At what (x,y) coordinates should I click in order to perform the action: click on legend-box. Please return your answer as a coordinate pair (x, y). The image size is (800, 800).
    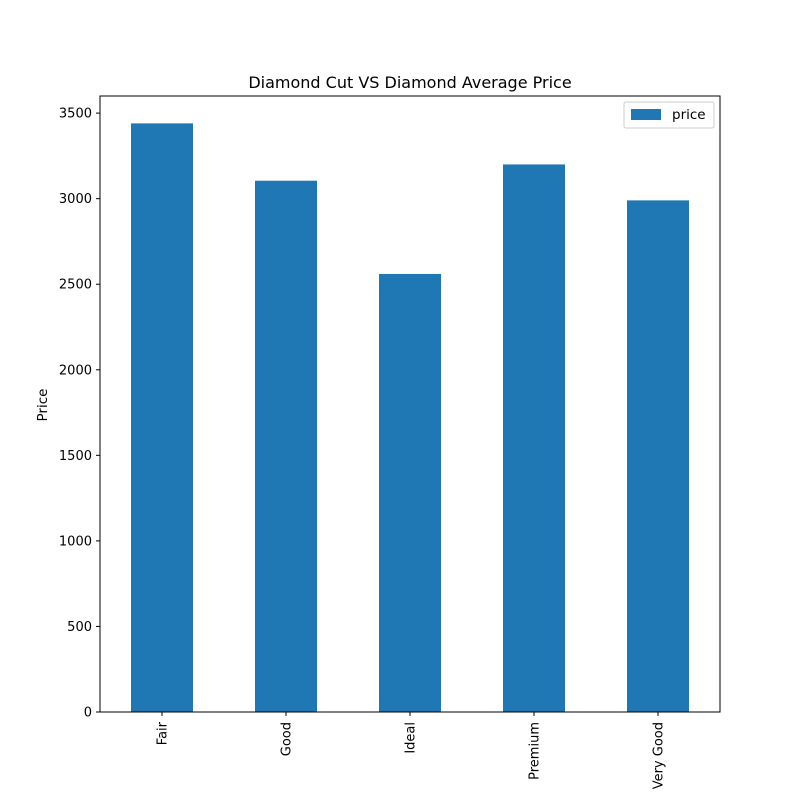
    Looking at the image, I should click on (669, 115).